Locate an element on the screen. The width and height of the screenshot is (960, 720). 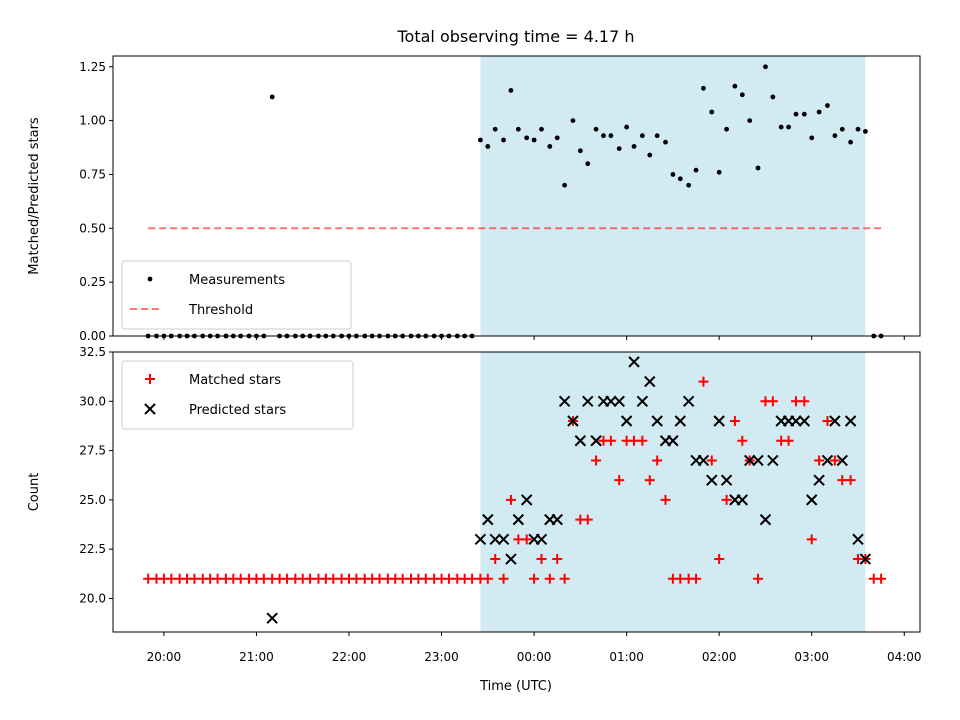
legend: Matched stars Predicted stars is located at coordinates (237, 395).